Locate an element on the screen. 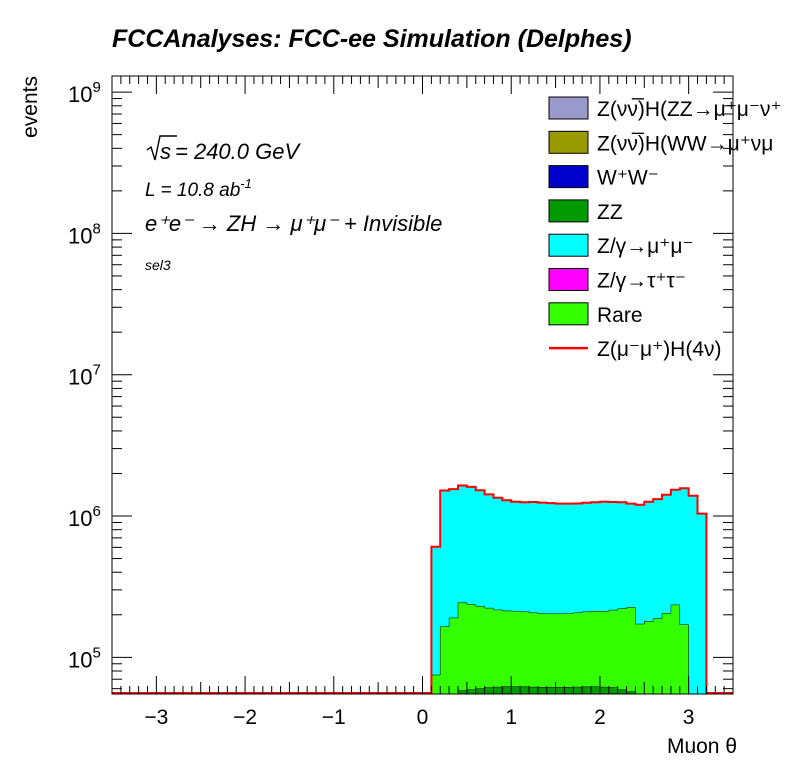  x-axis-label: Muon θ is located at coordinates (702, 746).